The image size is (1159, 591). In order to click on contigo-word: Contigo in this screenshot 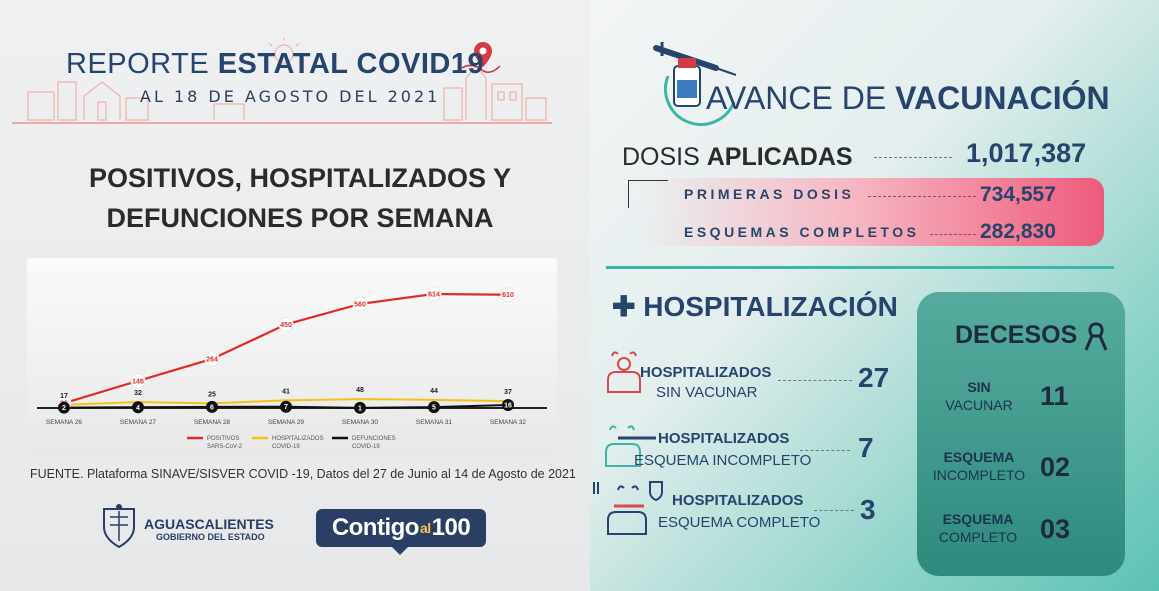, I will do `click(375, 527)`.